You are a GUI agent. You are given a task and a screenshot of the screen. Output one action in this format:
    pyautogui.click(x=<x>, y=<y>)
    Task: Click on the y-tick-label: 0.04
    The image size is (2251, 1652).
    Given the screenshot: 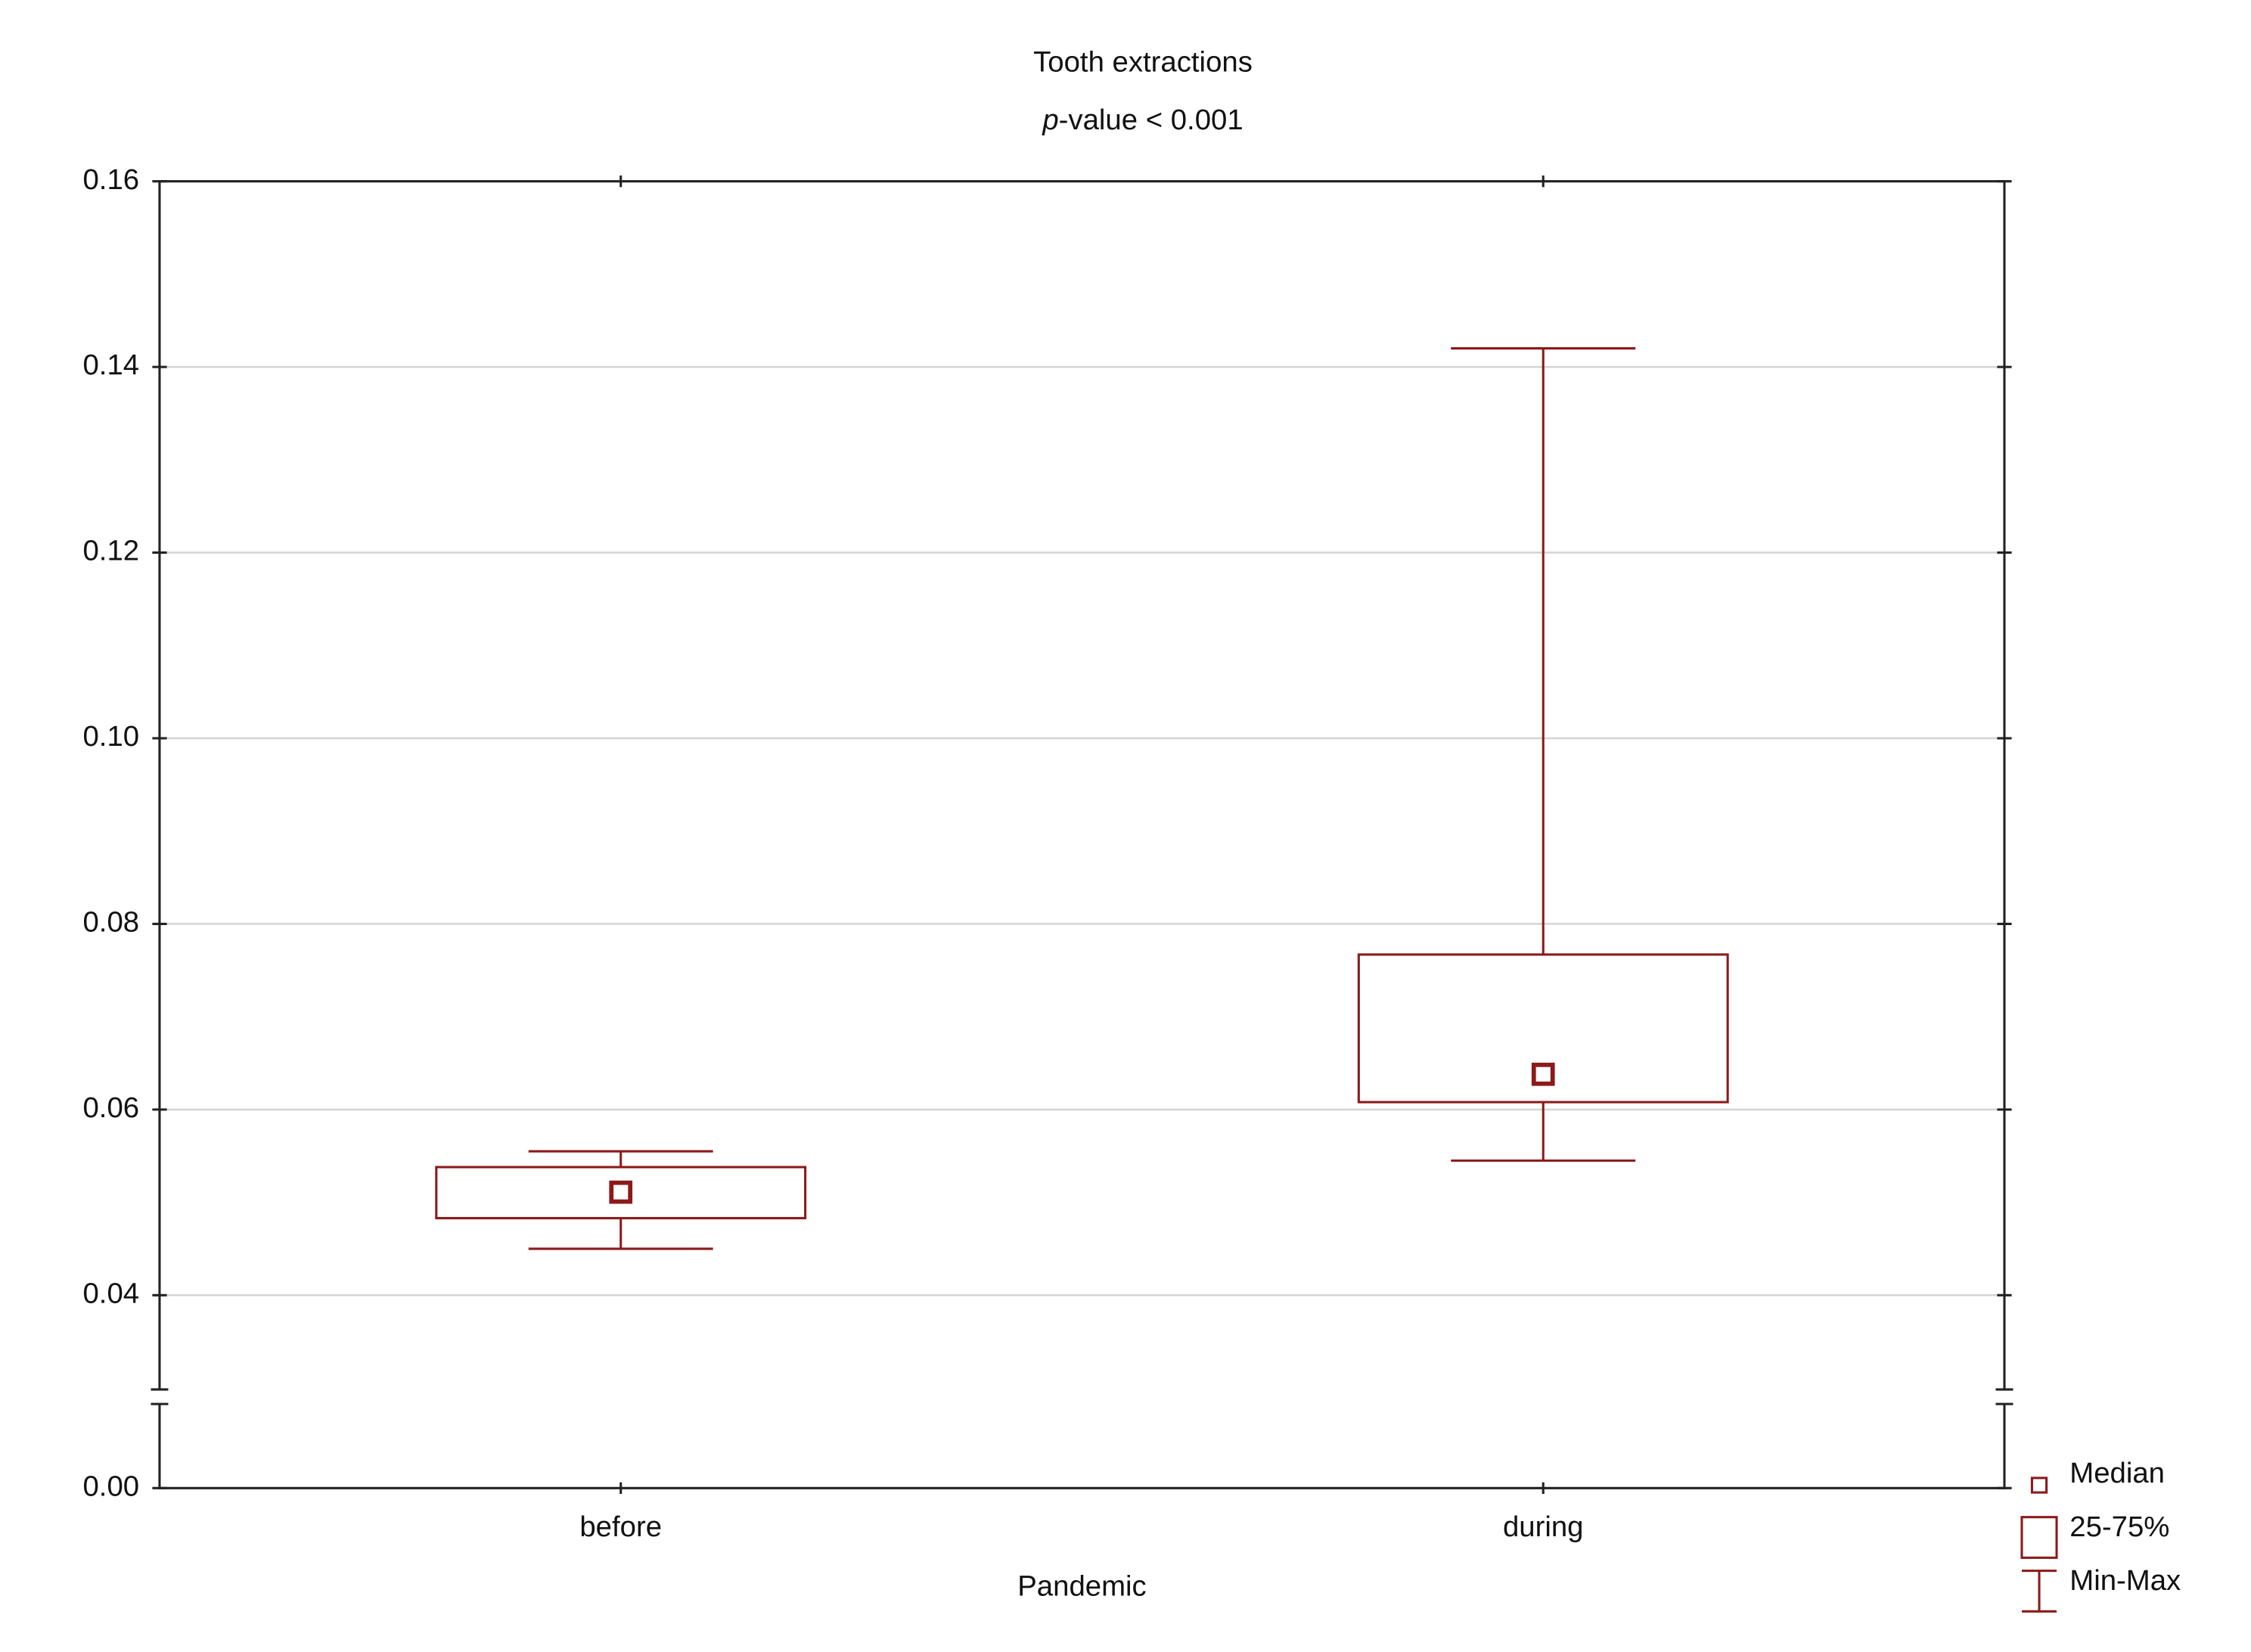 What is the action you would take?
    pyautogui.click(x=111, y=1293)
    